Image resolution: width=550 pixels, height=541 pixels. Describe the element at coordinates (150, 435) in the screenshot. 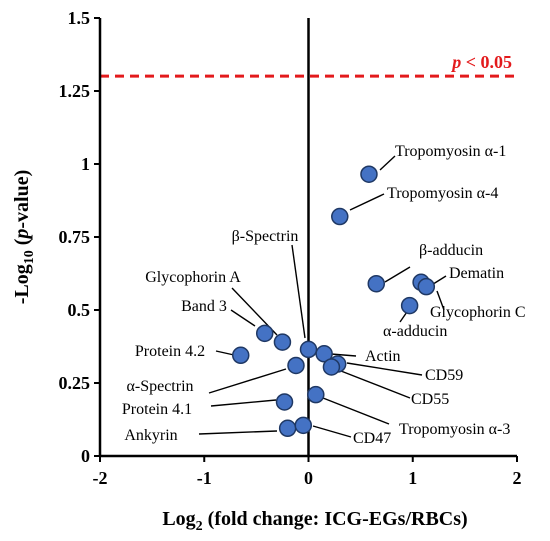

I see `point-label: Ankyrin` at that location.